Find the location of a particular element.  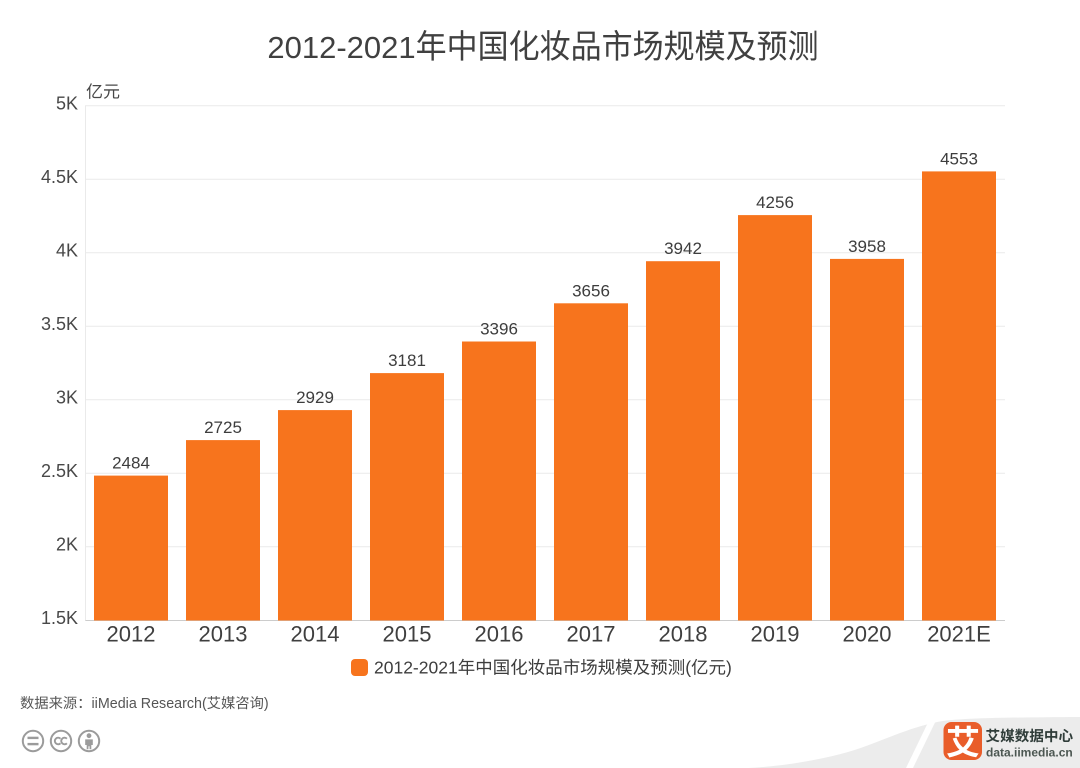

svg-text: 3181 is located at coordinates (407, 360).